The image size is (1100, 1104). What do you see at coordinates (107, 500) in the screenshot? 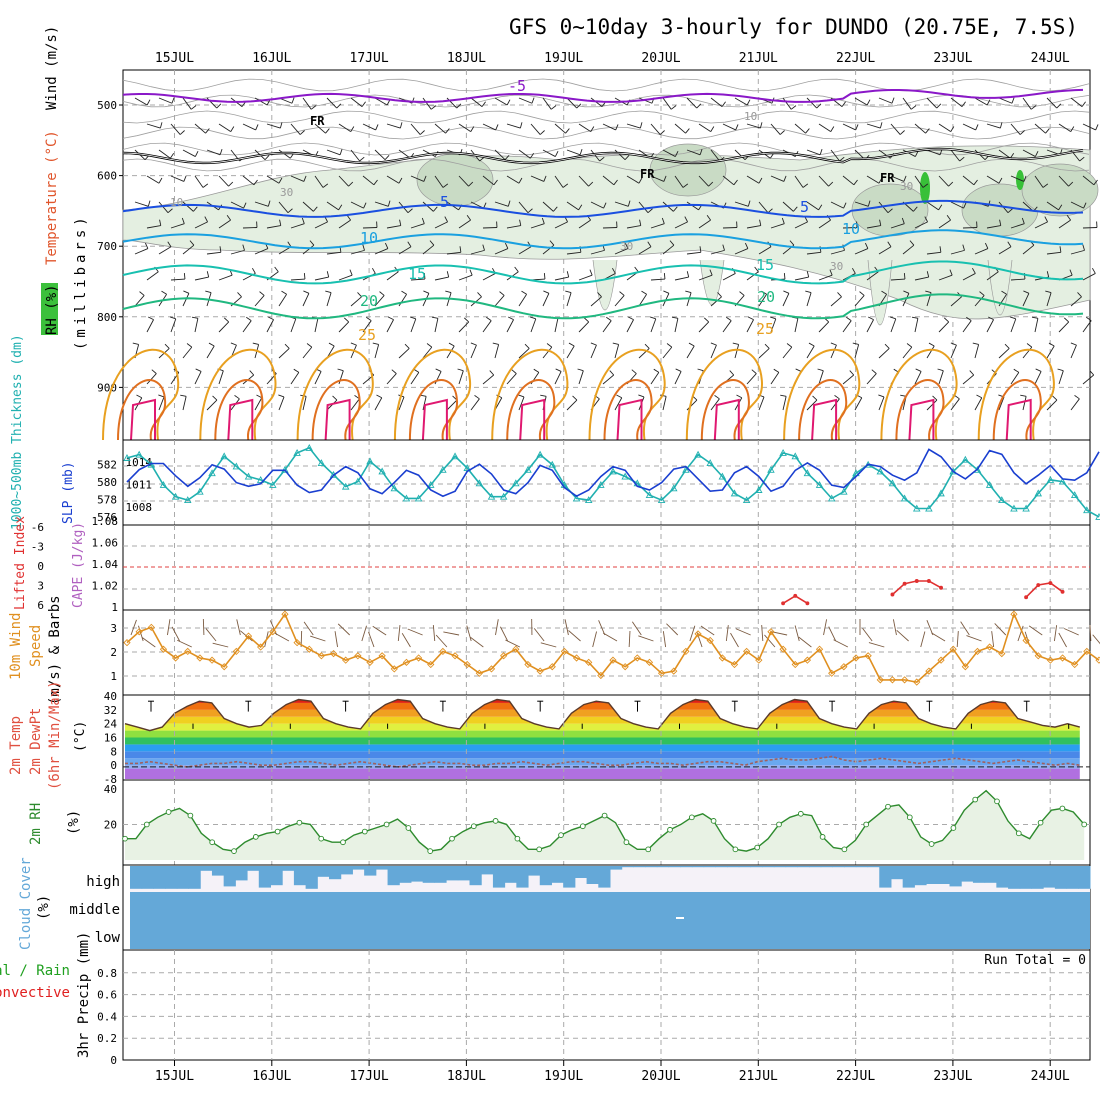
I see `thickness-tick: 578` at bounding box center [107, 500].